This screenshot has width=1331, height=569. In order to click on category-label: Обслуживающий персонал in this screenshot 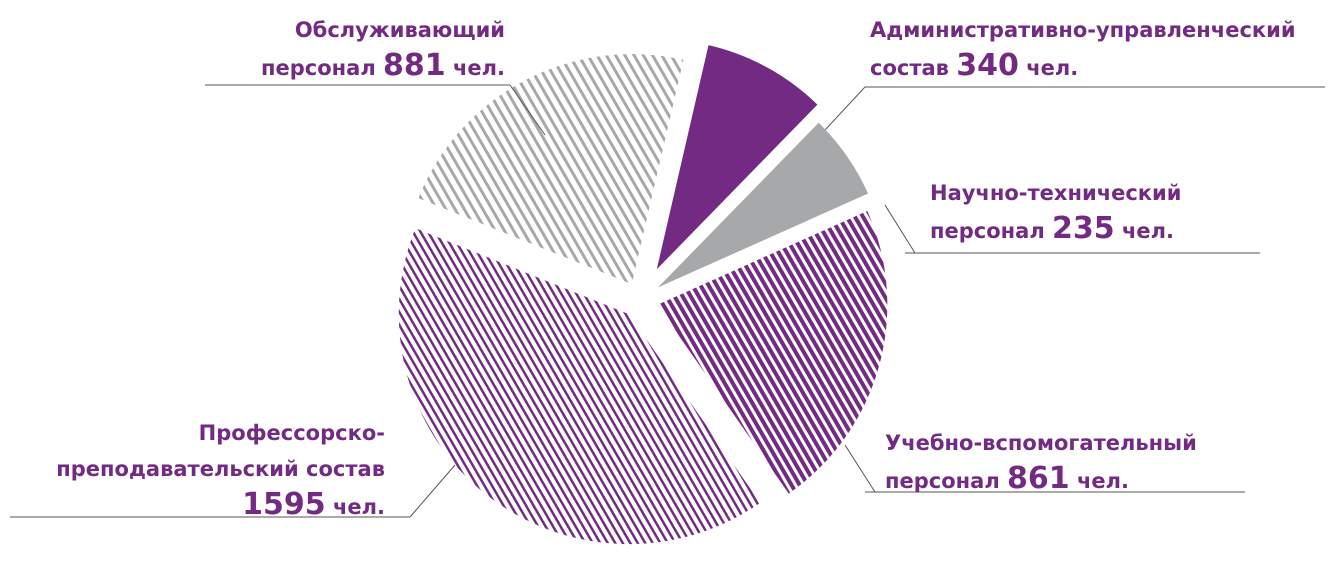, I will do `click(382, 49)`.